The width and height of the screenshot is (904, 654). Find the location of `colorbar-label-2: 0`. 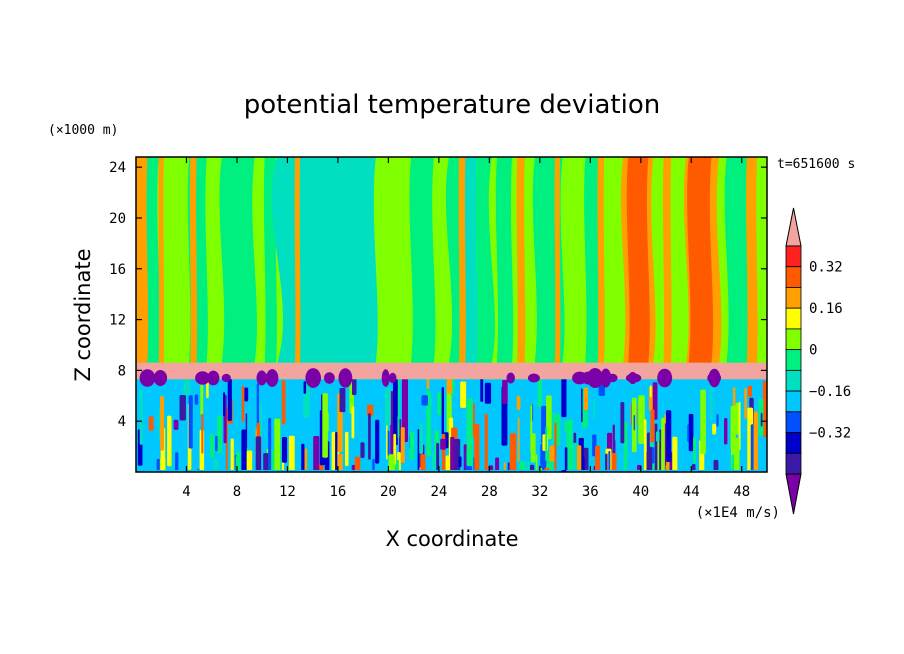

colorbar-label-2: 0 is located at coordinates (813, 351).